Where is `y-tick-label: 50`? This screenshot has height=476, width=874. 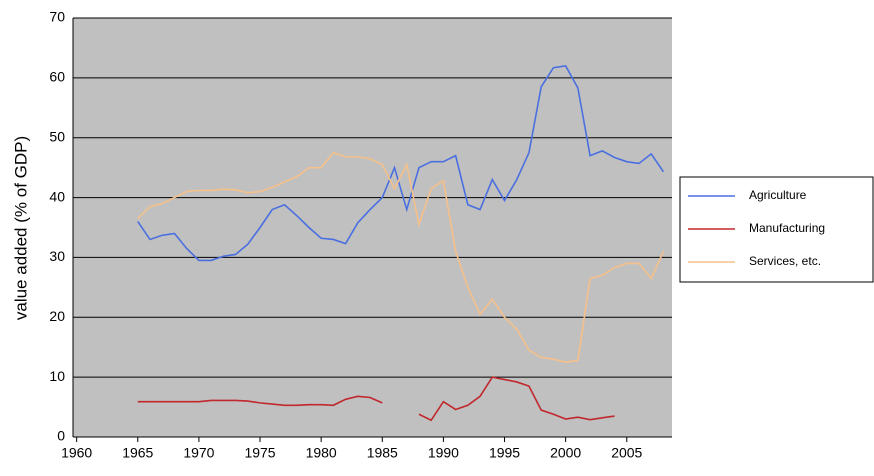
y-tick-label: 50 is located at coordinates (57, 136).